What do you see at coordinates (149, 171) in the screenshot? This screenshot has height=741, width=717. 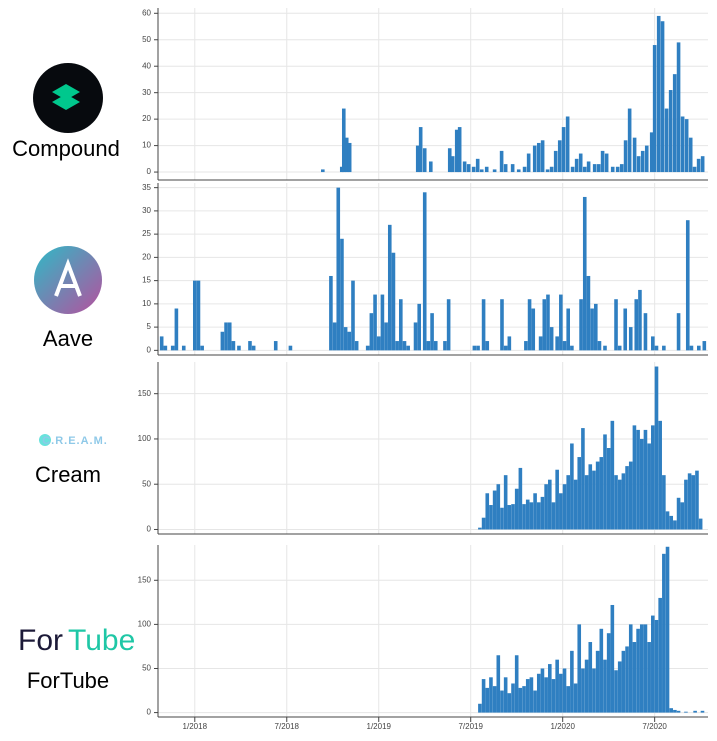 I see `y-tick-label: 0` at bounding box center [149, 171].